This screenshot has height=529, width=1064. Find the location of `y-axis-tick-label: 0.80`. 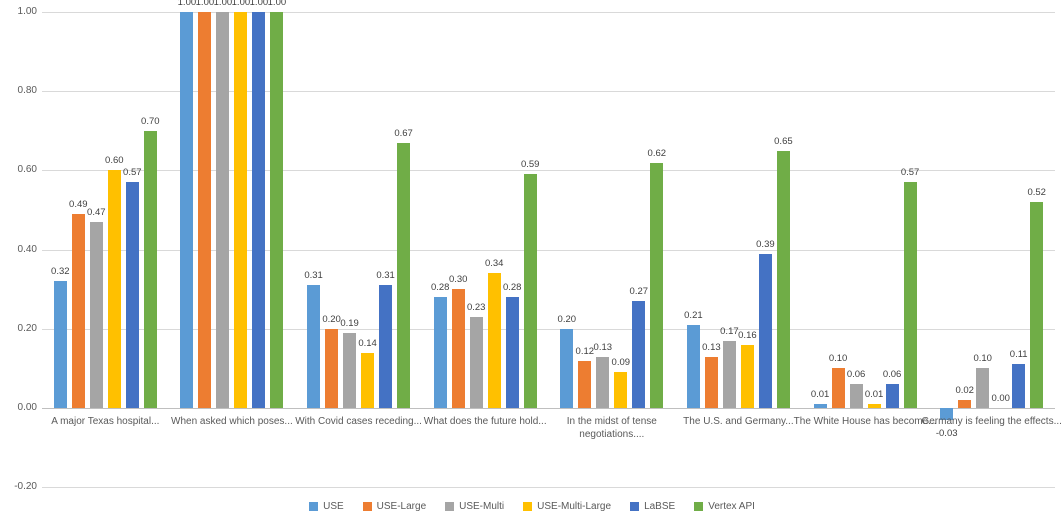

y-axis-tick-label: 0.80 is located at coordinates (27, 90).